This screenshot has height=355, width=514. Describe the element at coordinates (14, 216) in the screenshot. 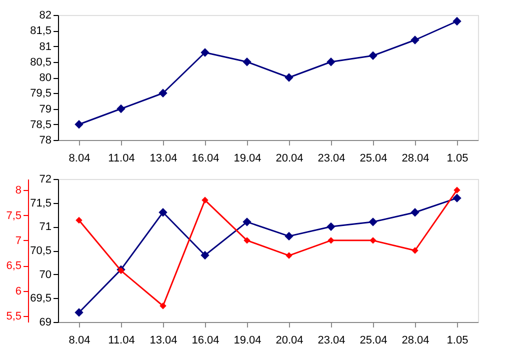

I see `y2-tick-label: 7,5` at that location.